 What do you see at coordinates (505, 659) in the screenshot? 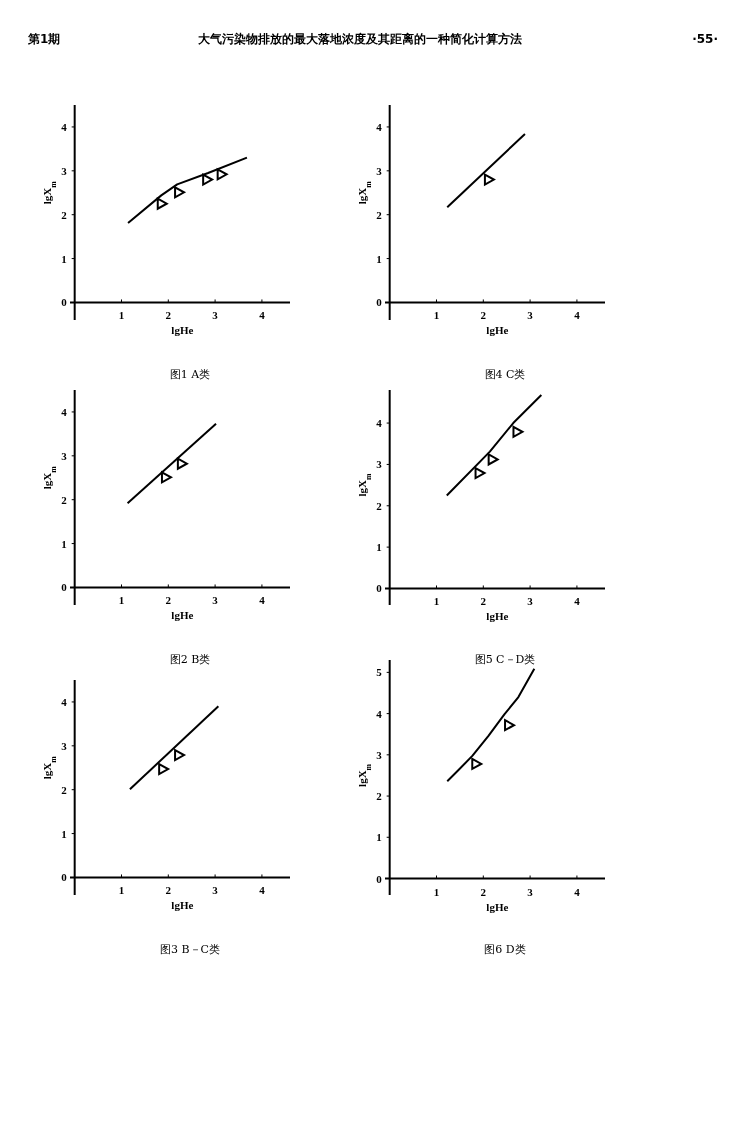
I see `text: 图5 C－D类` at bounding box center [505, 659].